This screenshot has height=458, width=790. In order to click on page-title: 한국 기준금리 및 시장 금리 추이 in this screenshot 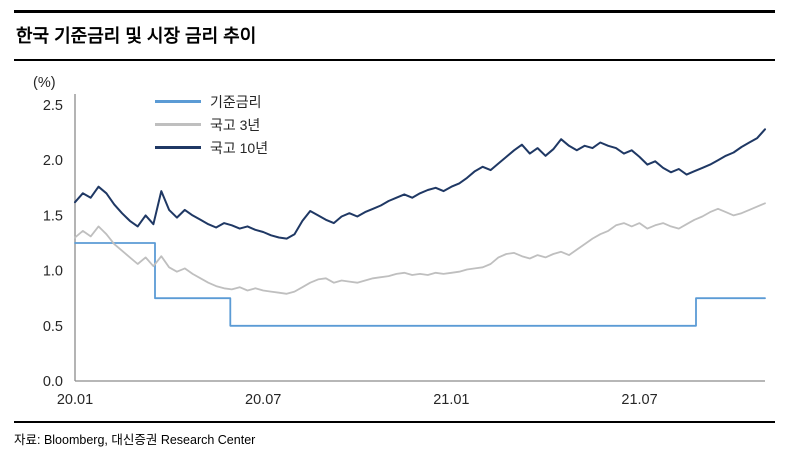, I will do `click(136, 36)`.